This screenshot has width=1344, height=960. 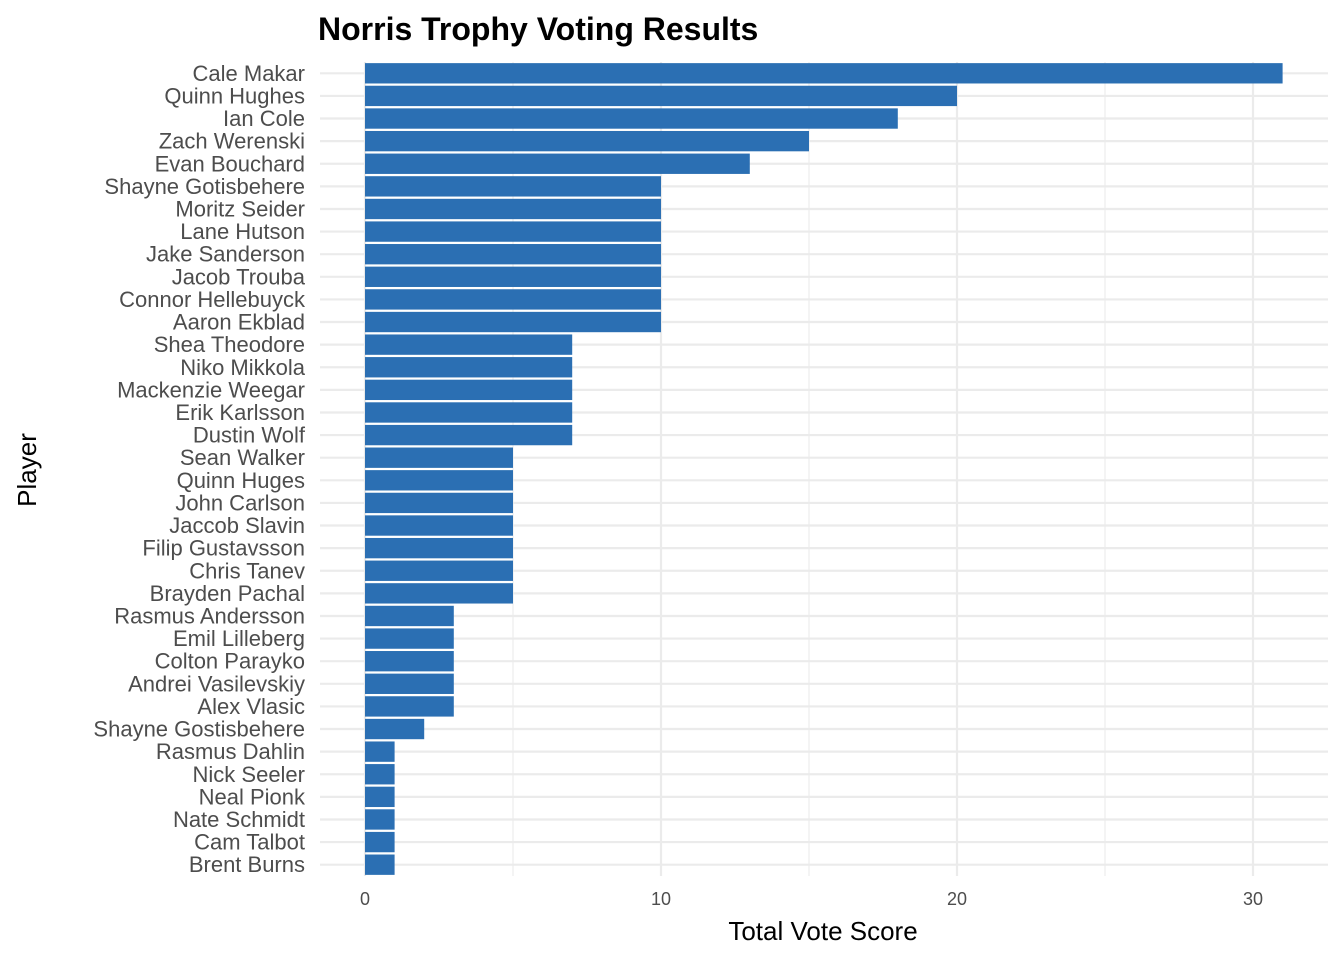 What do you see at coordinates (241, 480) in the screenshot?
I see `y-tick-label: Quinn Huges` at bounding box center [241, 480].